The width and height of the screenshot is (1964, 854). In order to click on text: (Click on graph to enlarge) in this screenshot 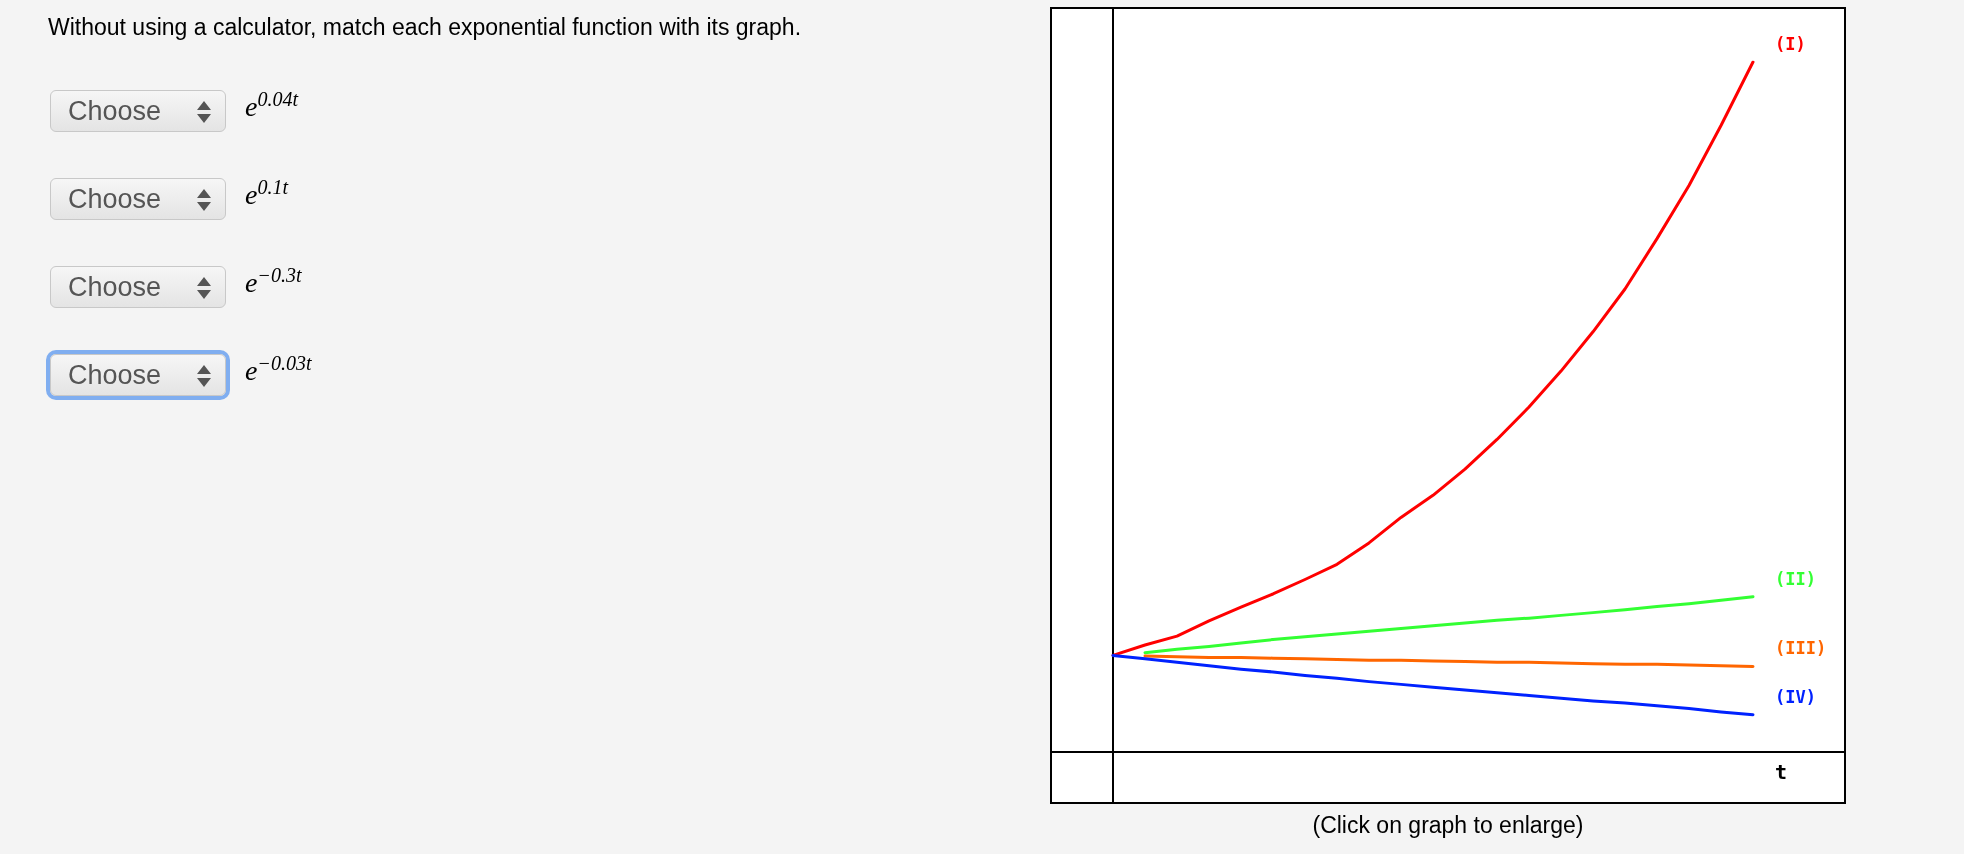, I will do `click(1448, 825)`.